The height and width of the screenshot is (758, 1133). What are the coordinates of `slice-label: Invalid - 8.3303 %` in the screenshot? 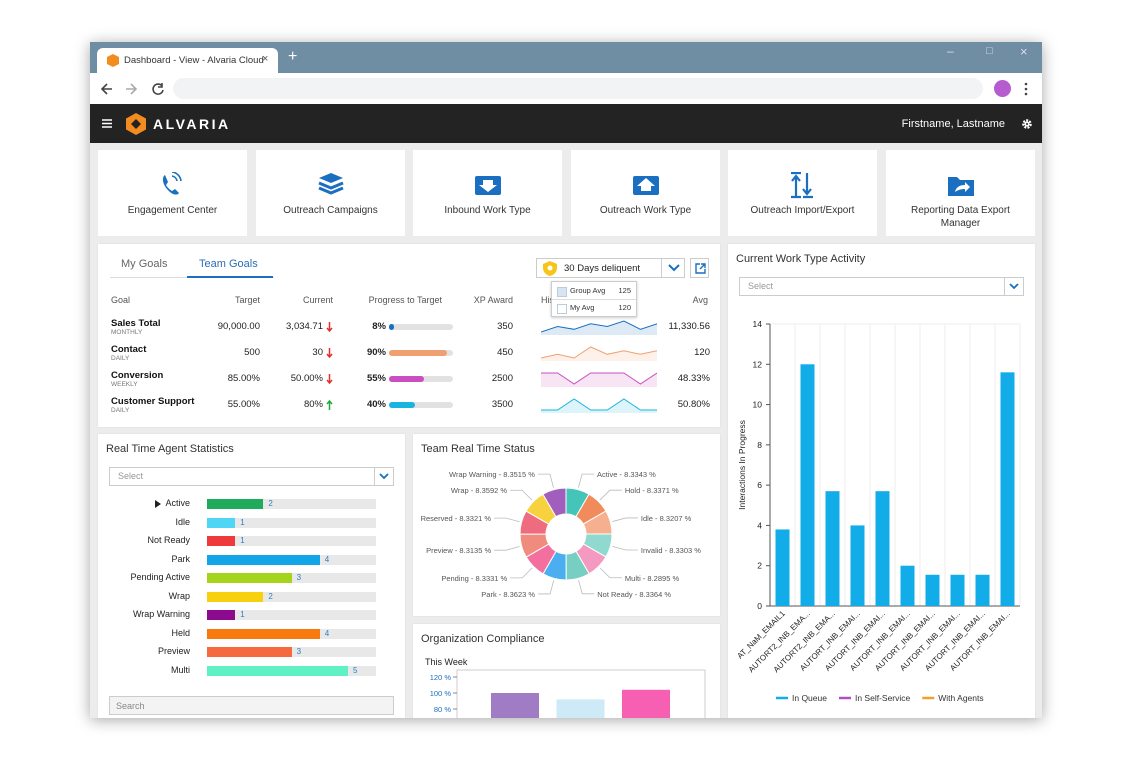 It's located at (671, 550).